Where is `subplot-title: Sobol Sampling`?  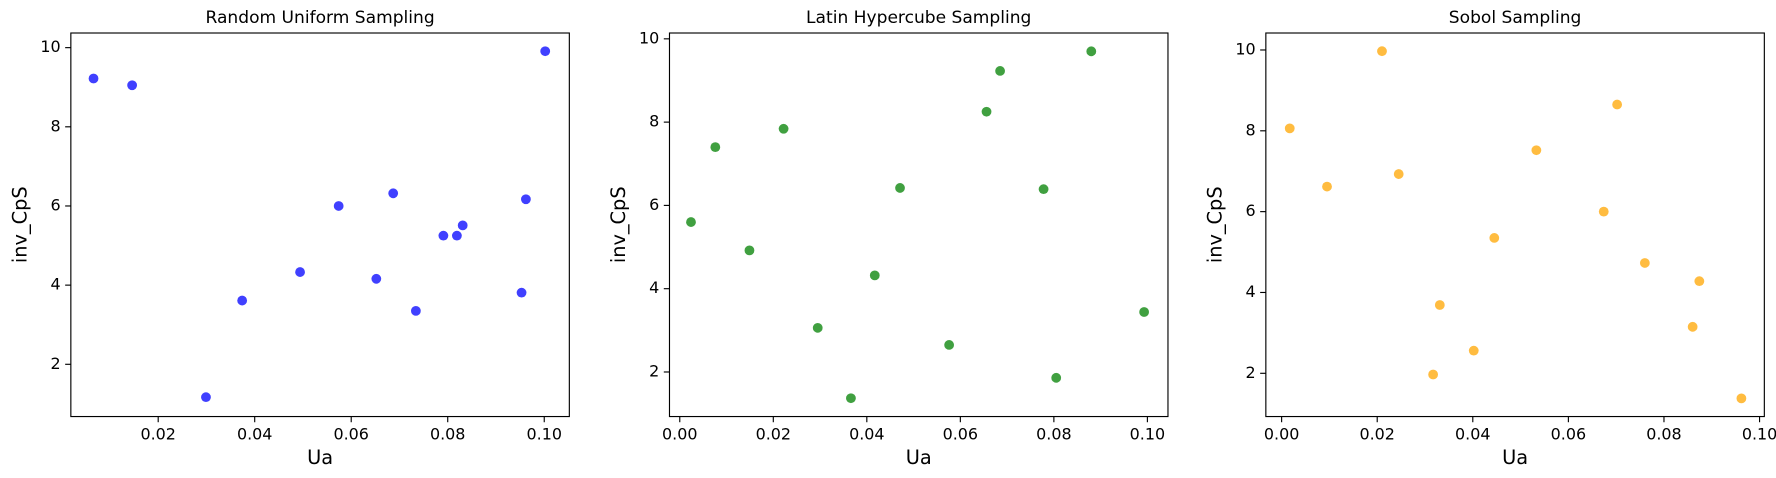
subplot-title: Sobol Sampling is located at coordinates (1515, 18).